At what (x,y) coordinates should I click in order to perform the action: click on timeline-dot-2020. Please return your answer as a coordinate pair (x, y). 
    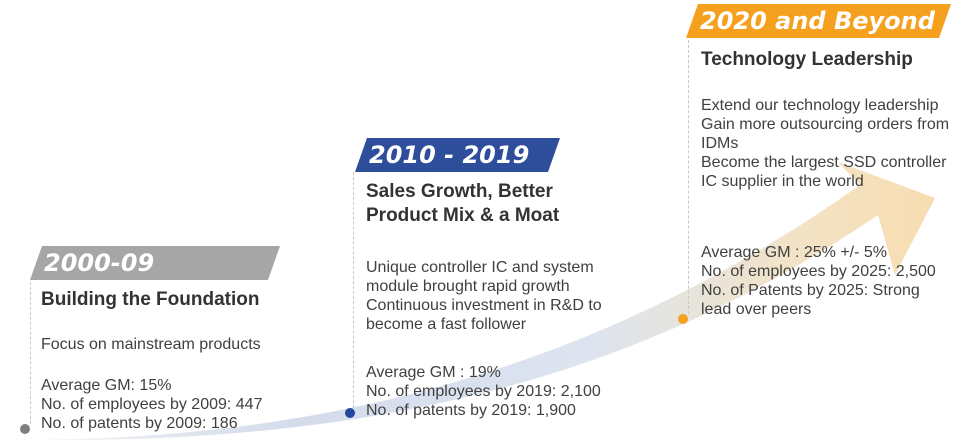
    Looking at the image, I should click on (683, 319).